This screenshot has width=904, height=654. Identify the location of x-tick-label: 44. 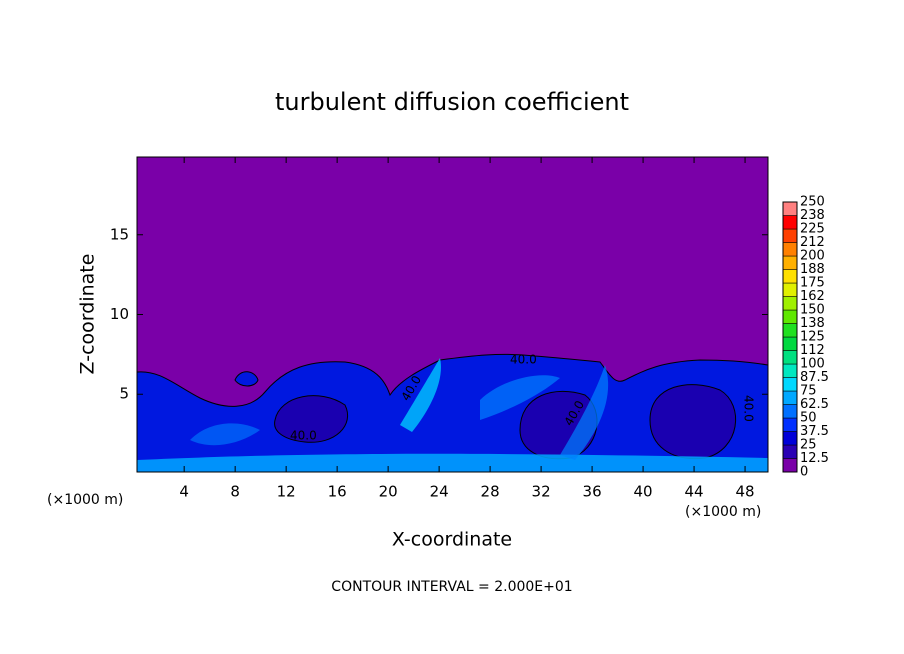
(694, 492).